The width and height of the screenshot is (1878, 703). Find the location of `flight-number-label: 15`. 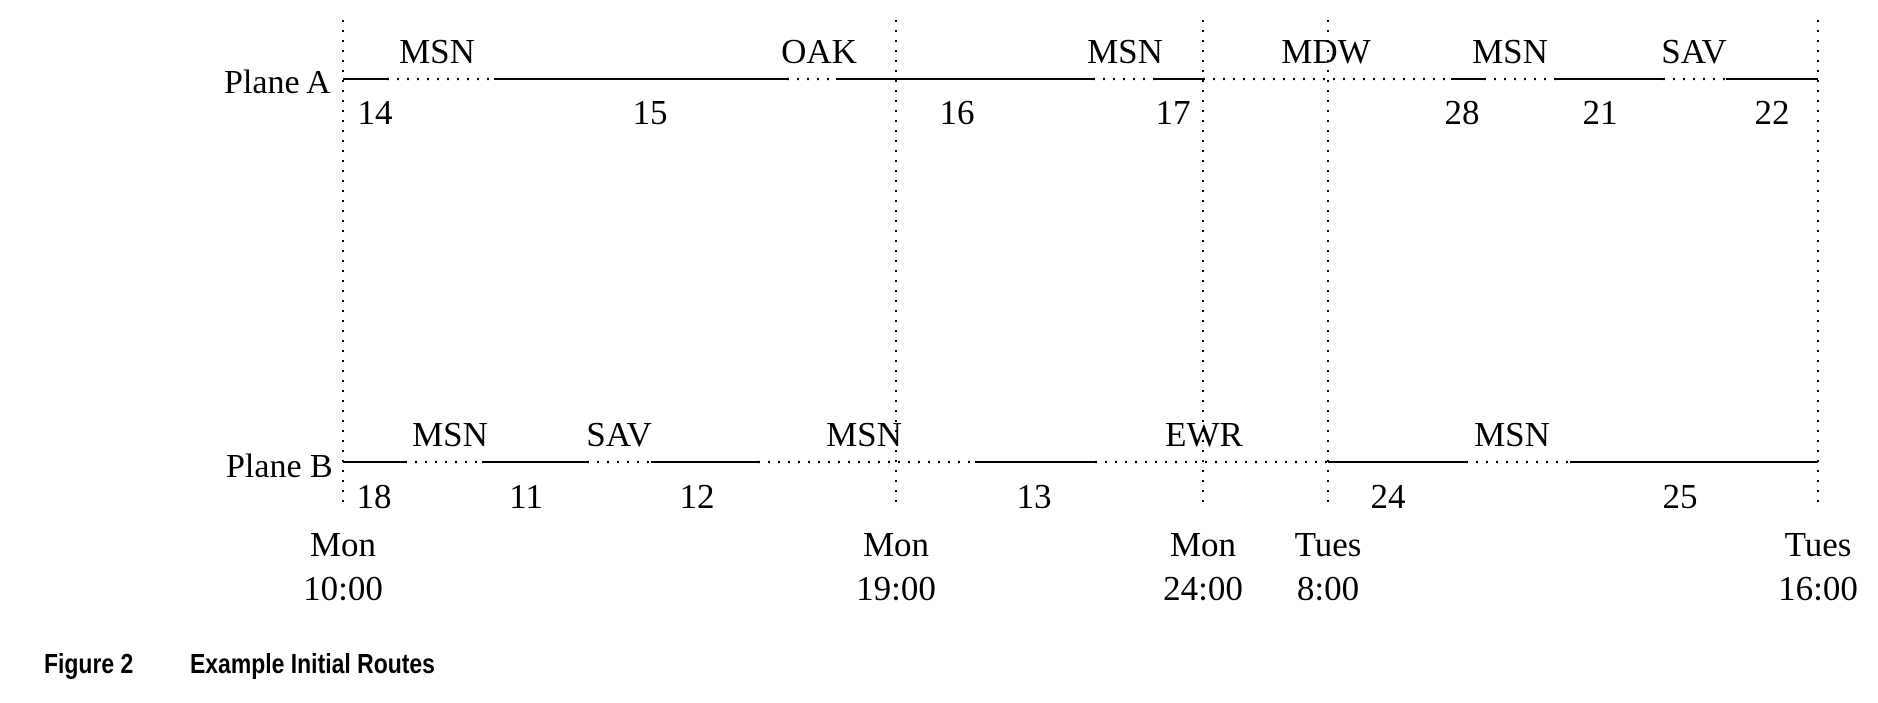

flight-number-label: 15 is located at coordinates (650, 112).